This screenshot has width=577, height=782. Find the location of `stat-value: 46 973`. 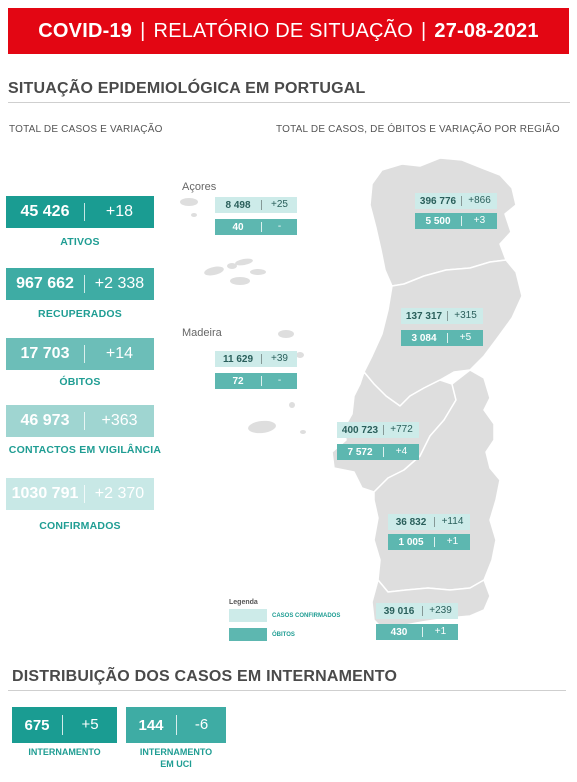

stat-value: 46 973 is located at coordinates (45, 420).